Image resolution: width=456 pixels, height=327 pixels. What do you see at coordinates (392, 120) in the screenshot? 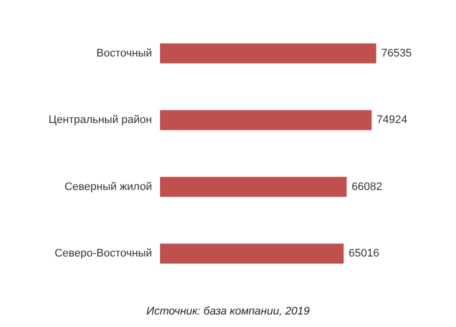
I see `data-label: 74924` at bounding box center [392, 120].